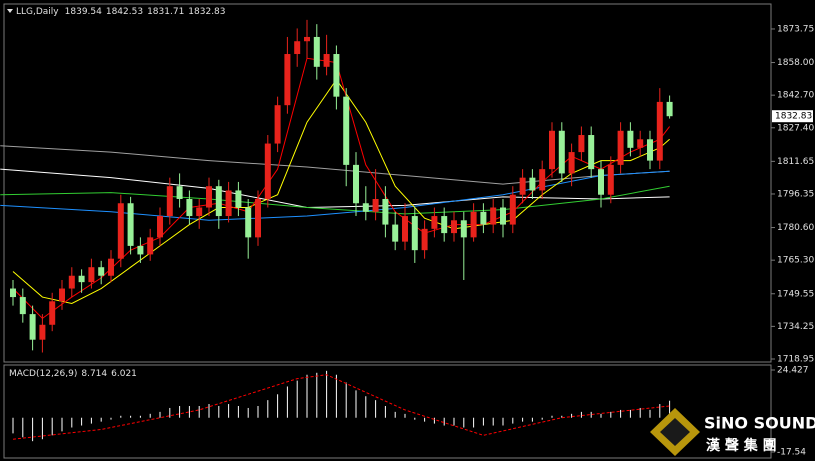  What do you see at coordinates (10, 11) in the screenshot?
I see `menu-arrow` at bounding box center [10, 11].